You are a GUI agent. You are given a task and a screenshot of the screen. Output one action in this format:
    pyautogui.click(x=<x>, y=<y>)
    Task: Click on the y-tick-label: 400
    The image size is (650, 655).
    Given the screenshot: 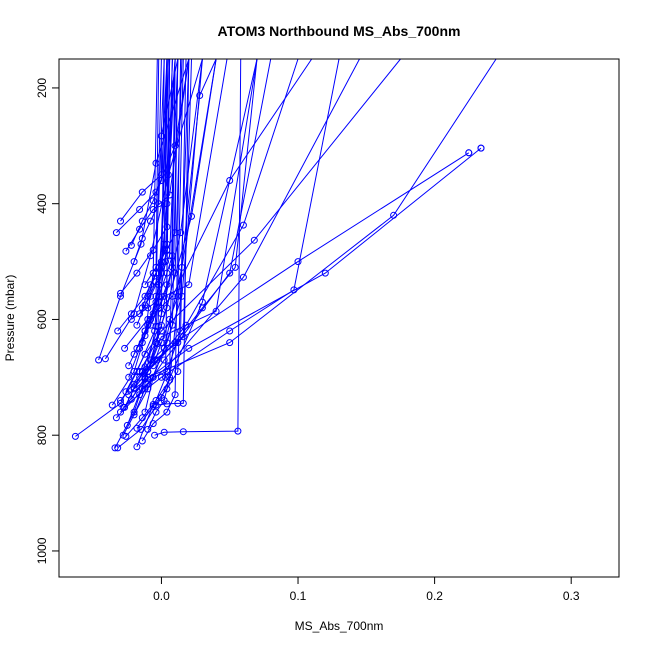 What is the action you would take?
    pyautogui.click(x=42, y=203)
    